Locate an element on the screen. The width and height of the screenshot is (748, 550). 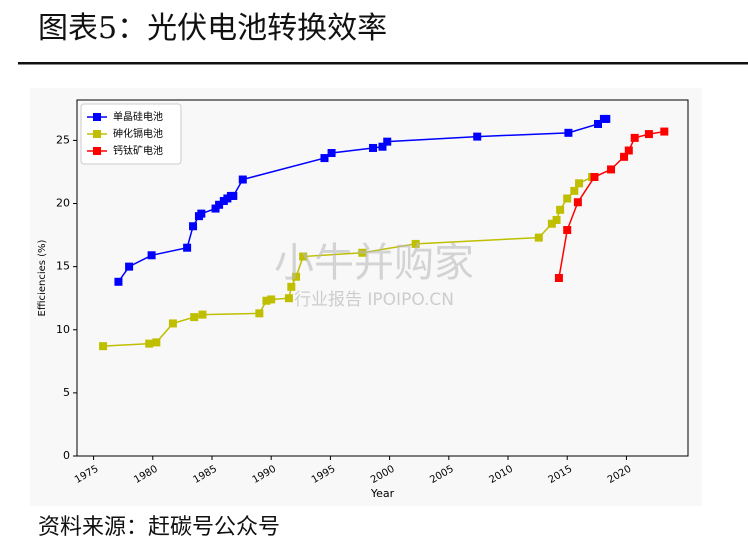
legend-label: 砷化镉电池 is located at coordinates (138, 133).